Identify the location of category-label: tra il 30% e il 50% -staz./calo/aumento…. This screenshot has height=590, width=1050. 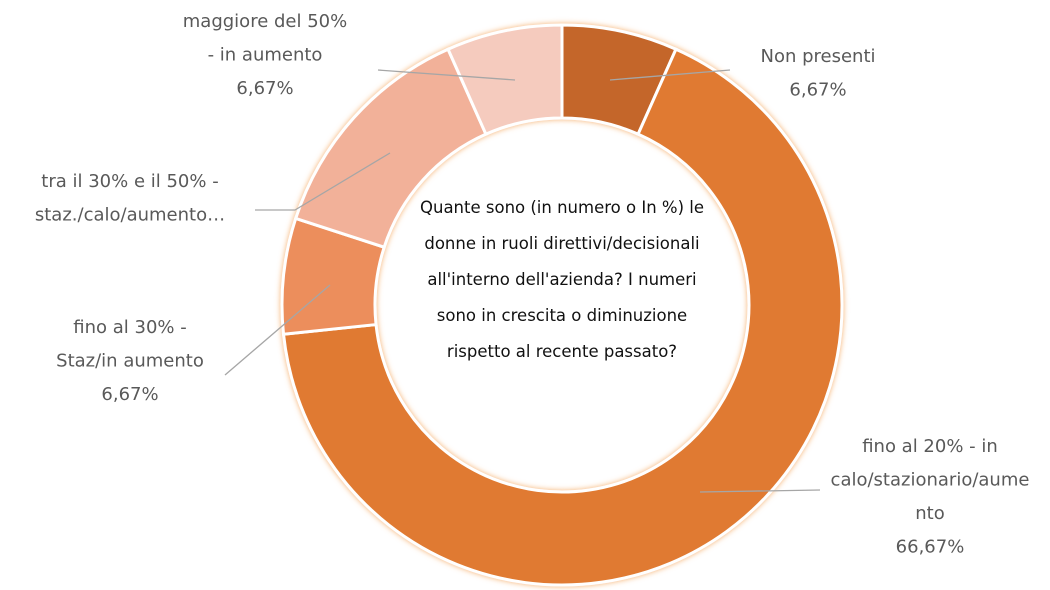
(130, 198).